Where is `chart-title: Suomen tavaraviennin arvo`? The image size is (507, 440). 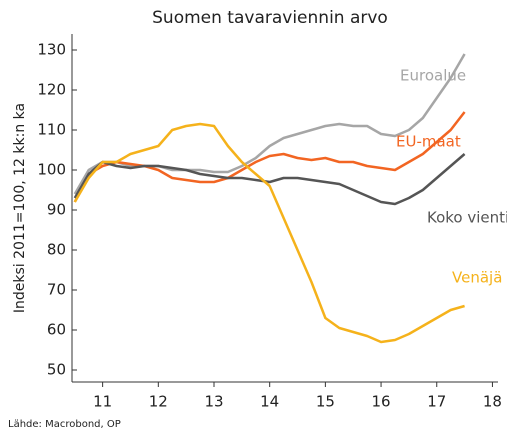
chart-title: Suomen tavaraviennin arvo is located at coordinates (270, 18).